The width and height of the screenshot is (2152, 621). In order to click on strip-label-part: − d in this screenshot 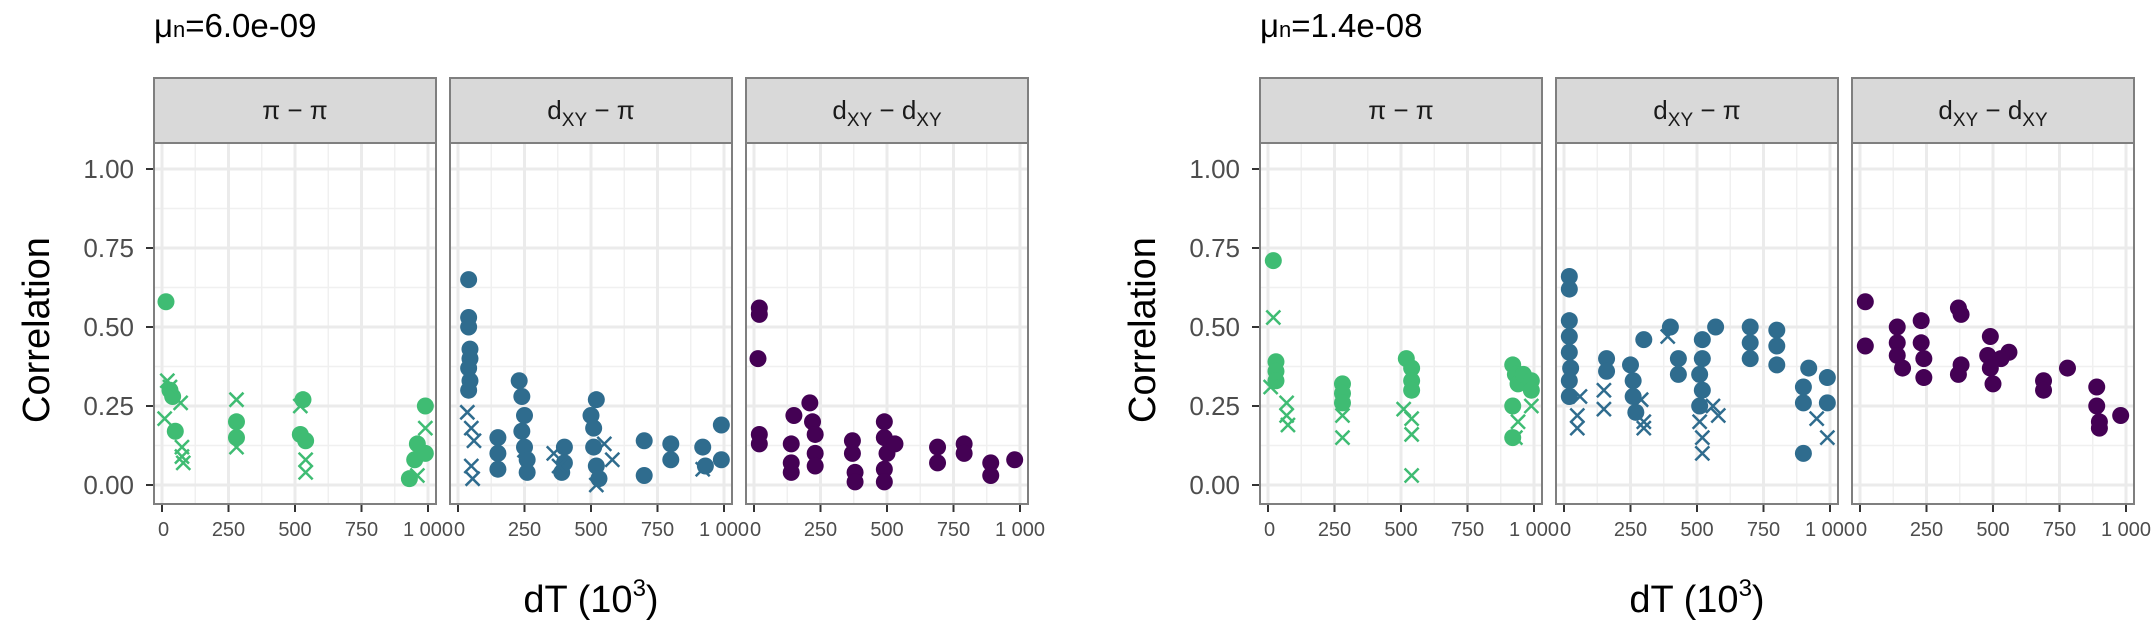, I will do `click(894, 110)`.